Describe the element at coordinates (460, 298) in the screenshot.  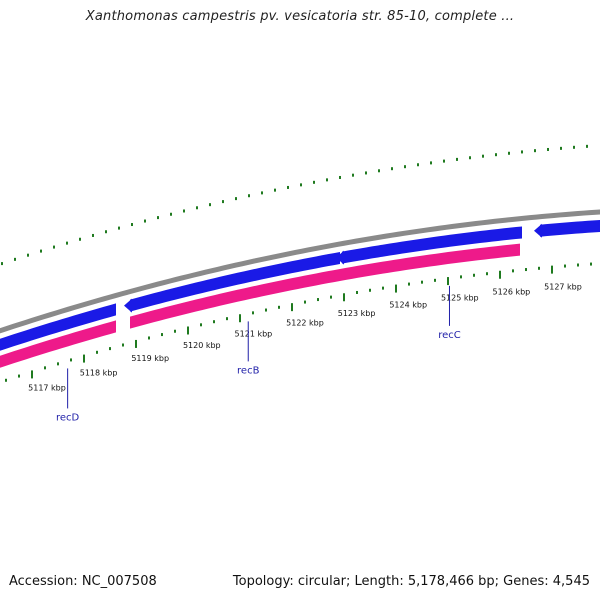
I see `scale-tick-label: 5125 kbp` at that location.